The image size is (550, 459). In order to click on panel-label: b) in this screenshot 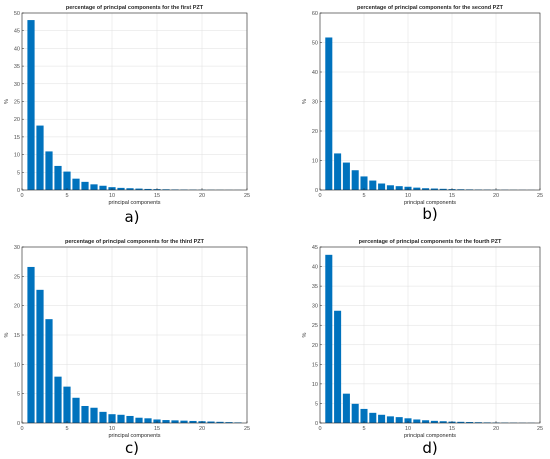, I will do `click(429, 214)`.